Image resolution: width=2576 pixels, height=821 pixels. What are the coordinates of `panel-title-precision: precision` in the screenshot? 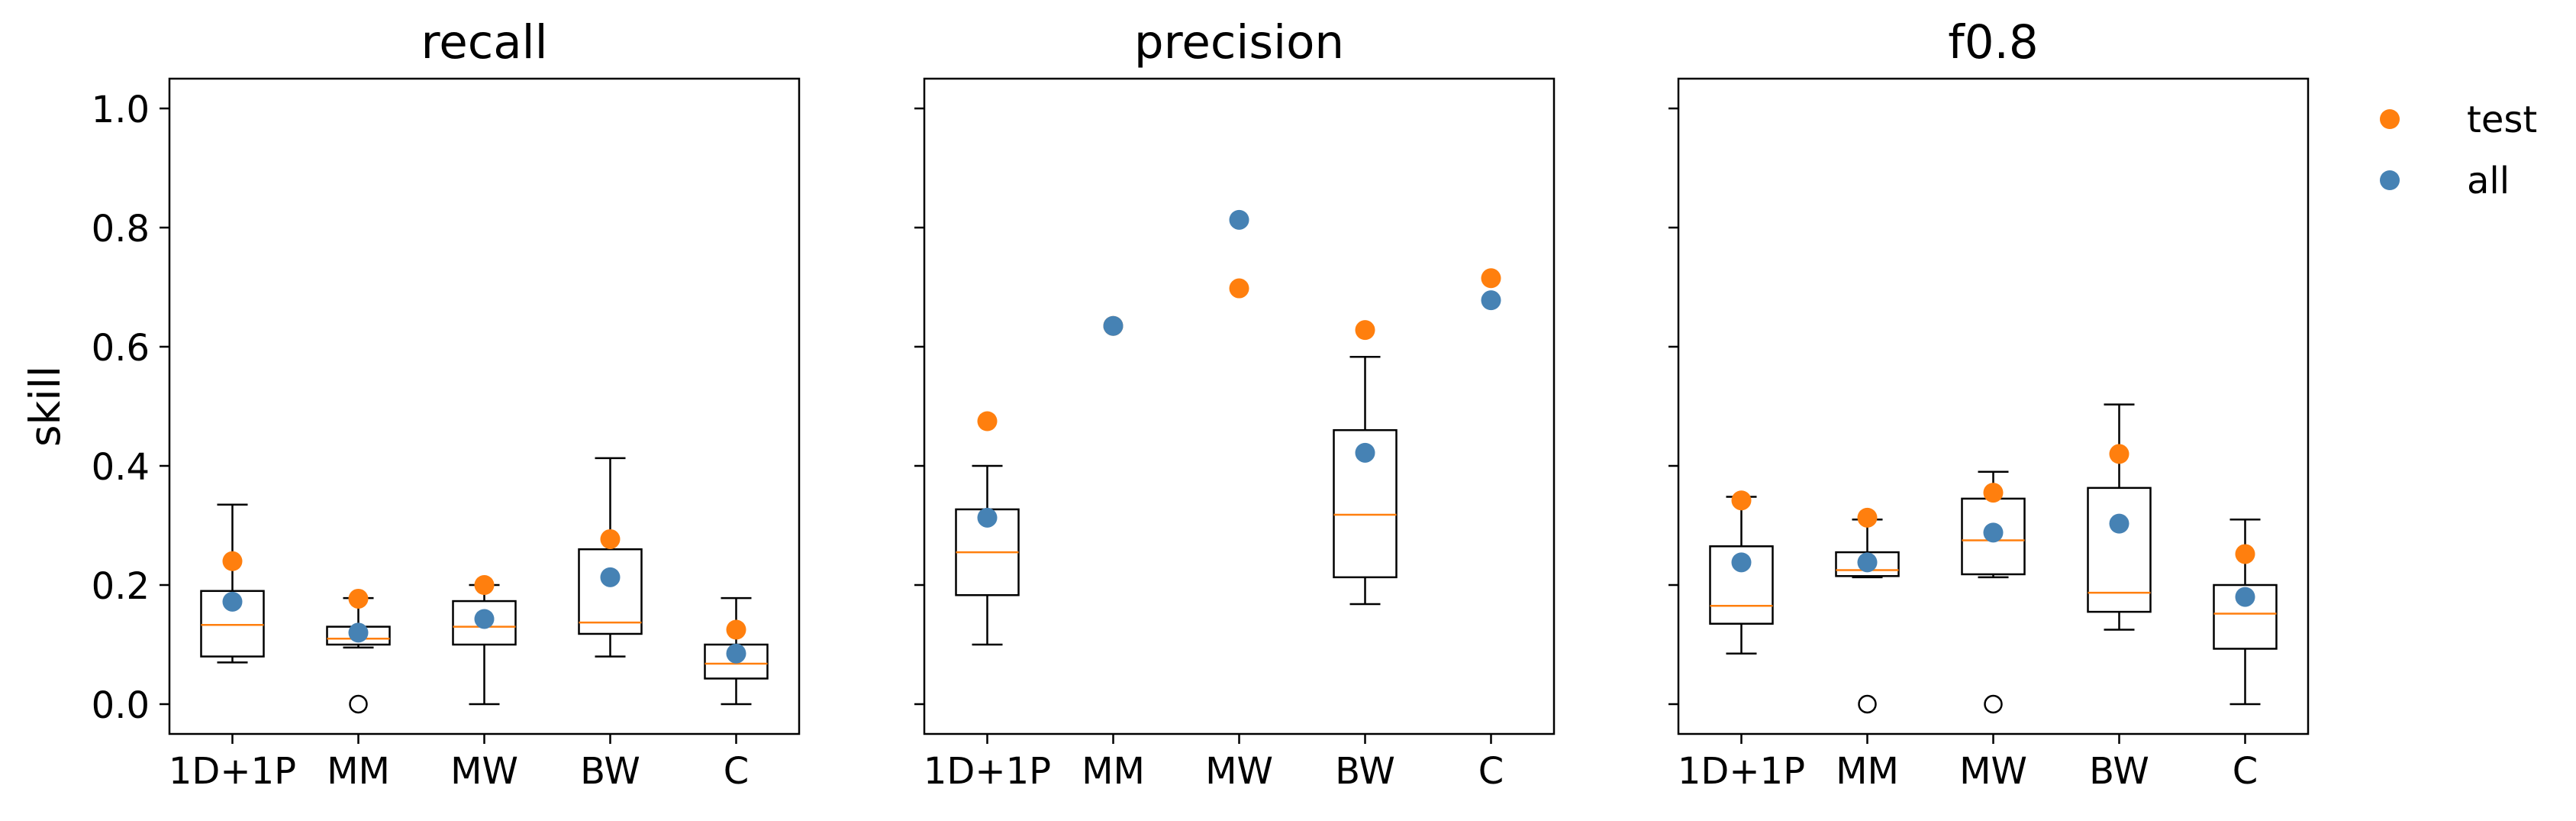 It's located at (1239, 42).